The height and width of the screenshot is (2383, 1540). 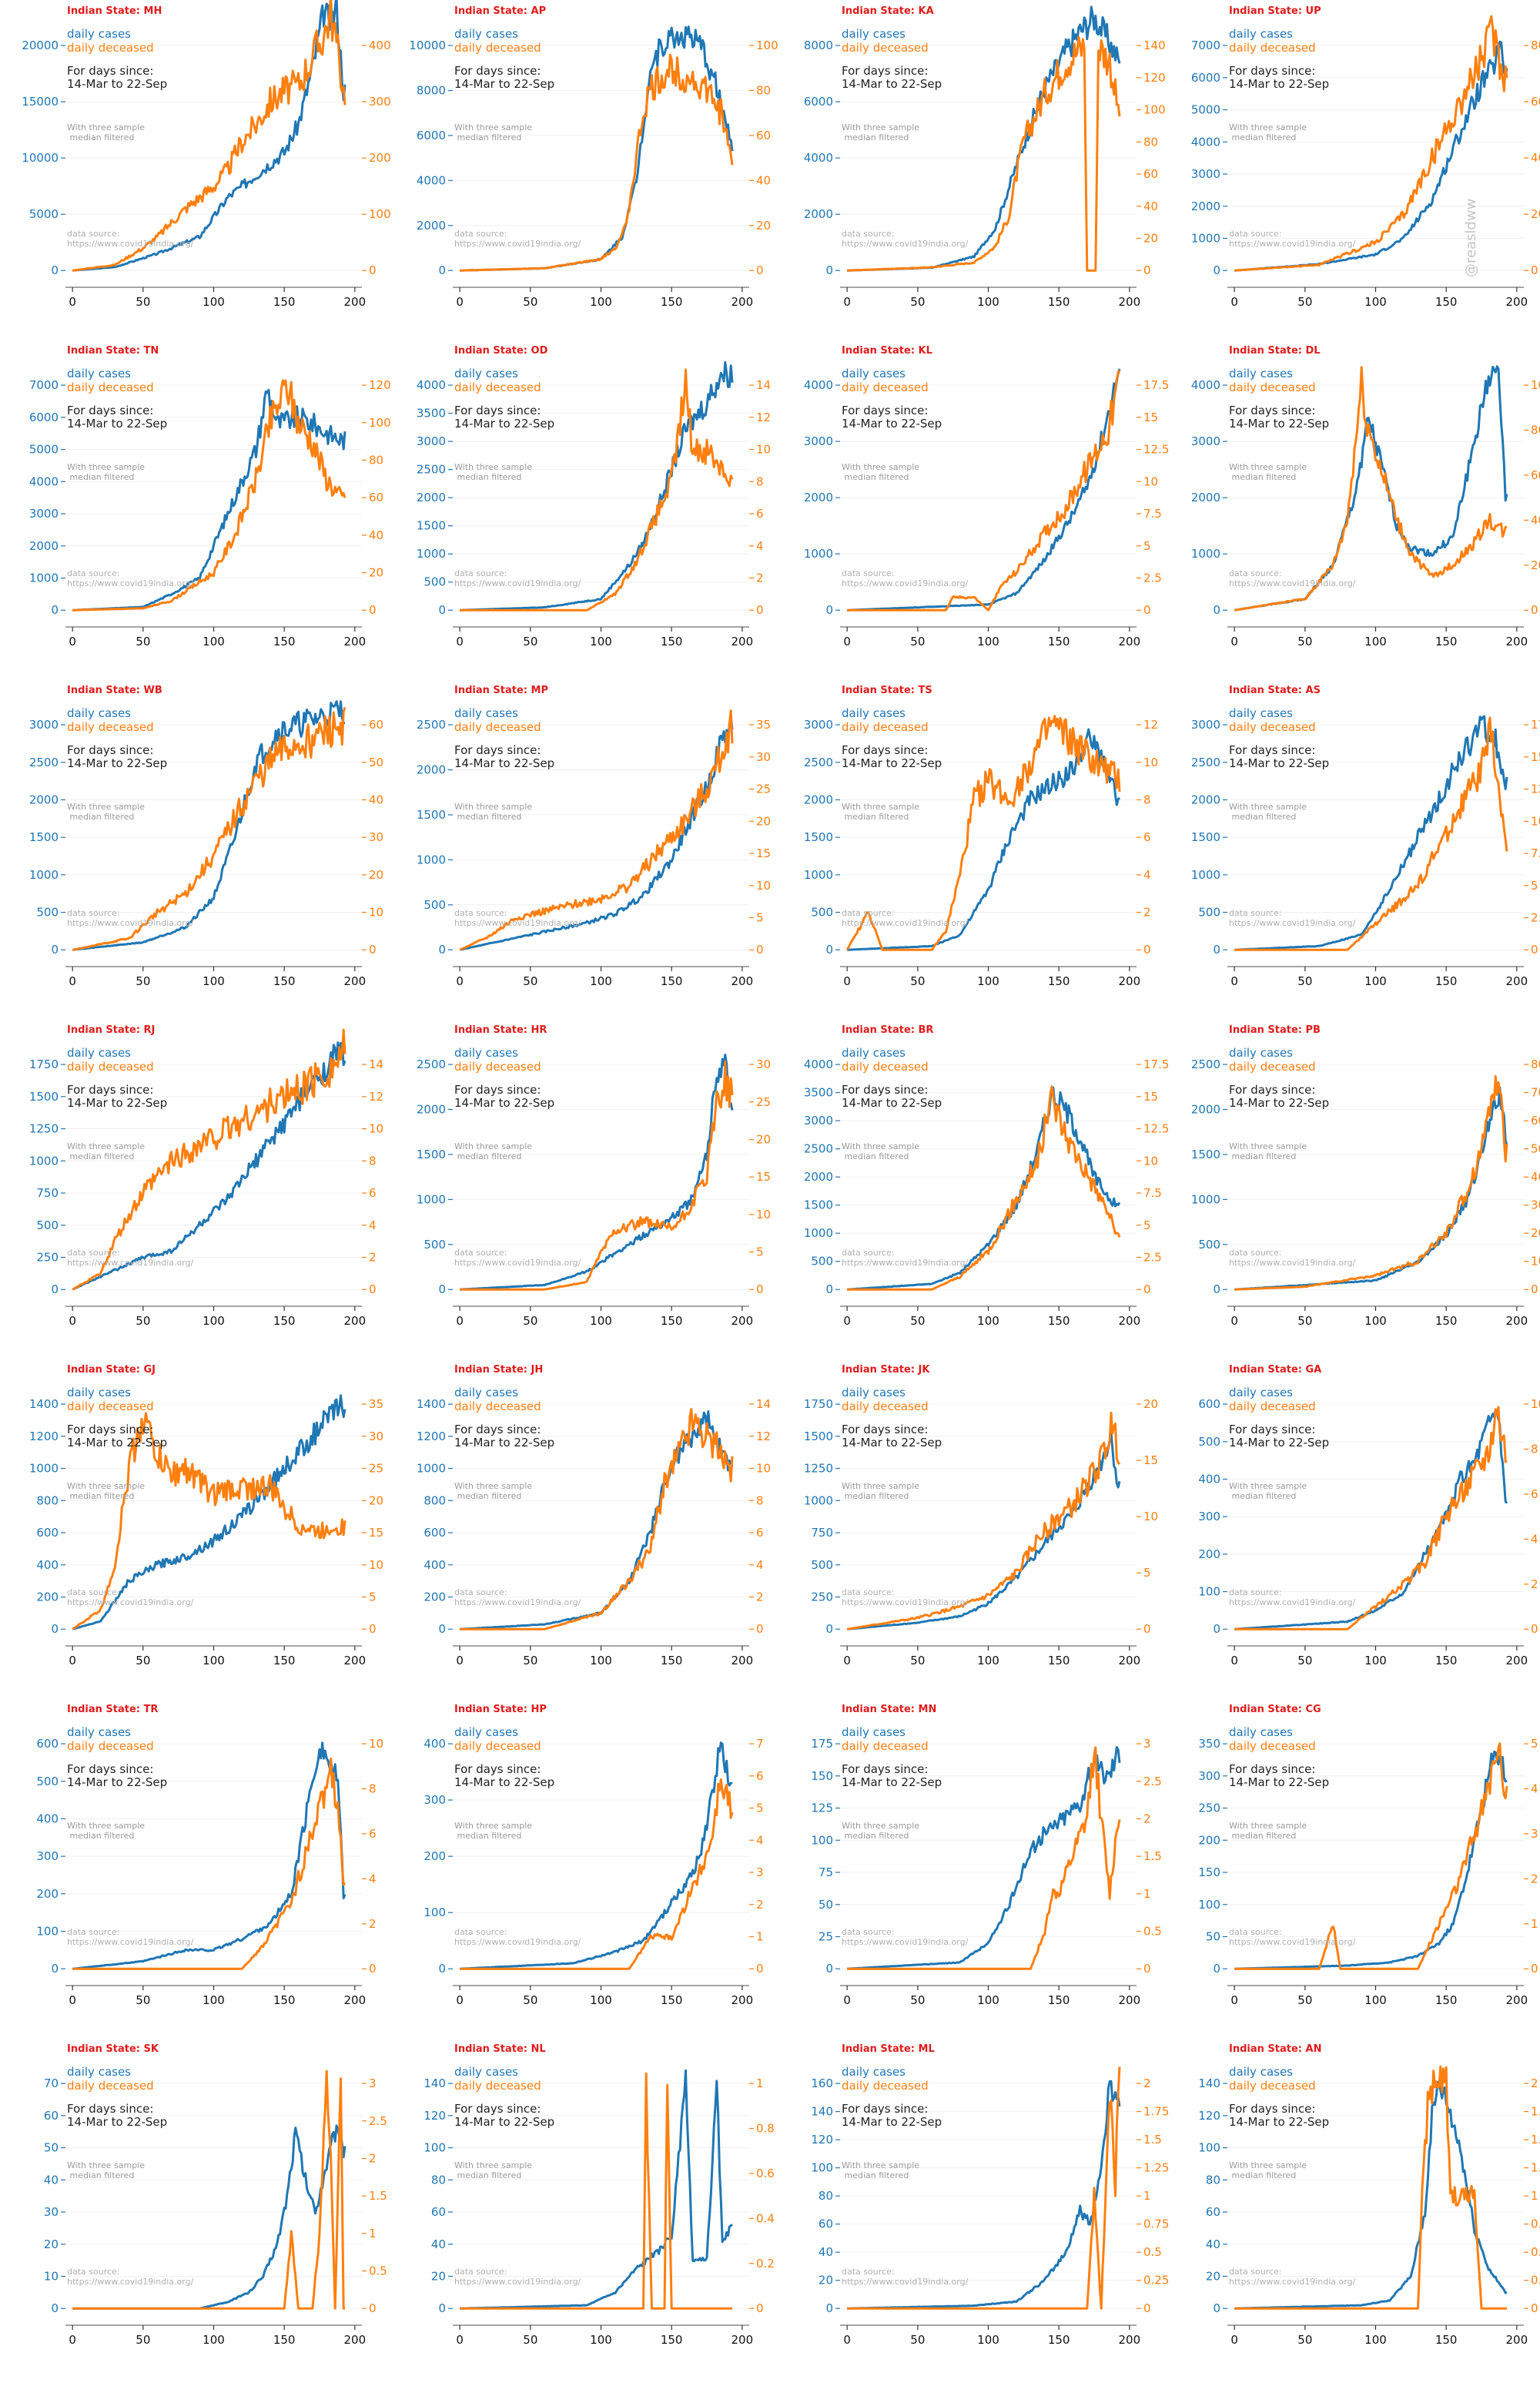 I want to click on right-tick-label: 14, so click(x=763, y=1404).